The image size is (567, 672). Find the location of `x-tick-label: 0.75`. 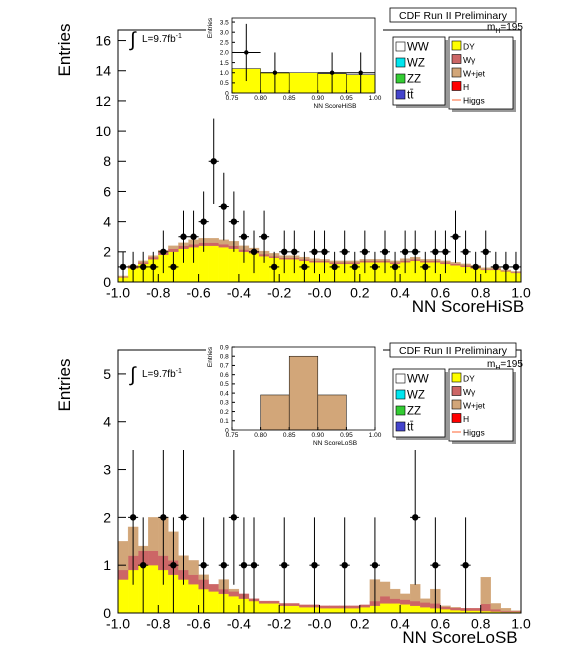

x-tick-label: 0.75 is located at coordinates (232, 98).